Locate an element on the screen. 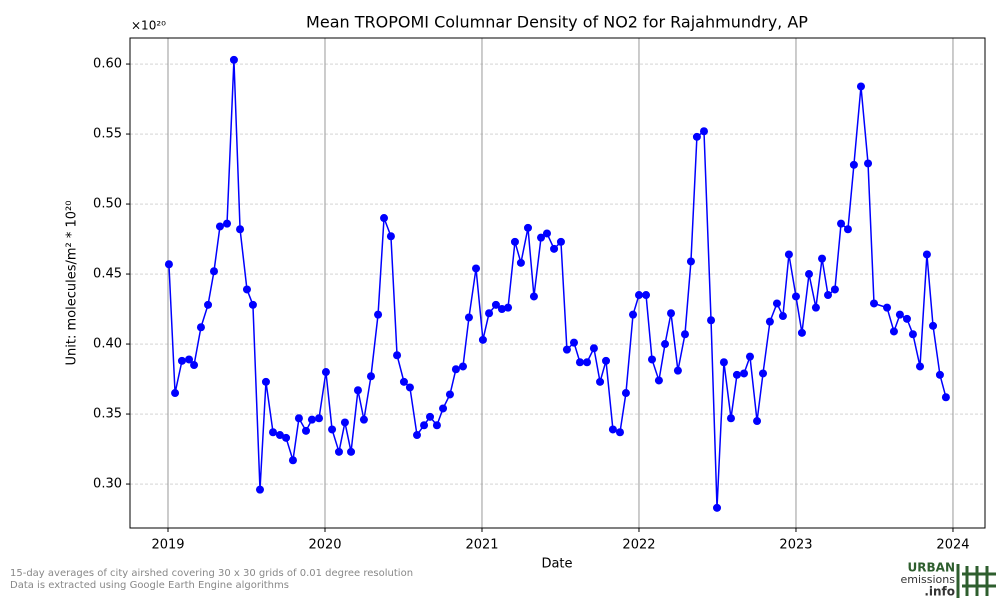 The height and width of the screenshot is (600, 1000). logo-text: .info is located at coordinates (939, 592).